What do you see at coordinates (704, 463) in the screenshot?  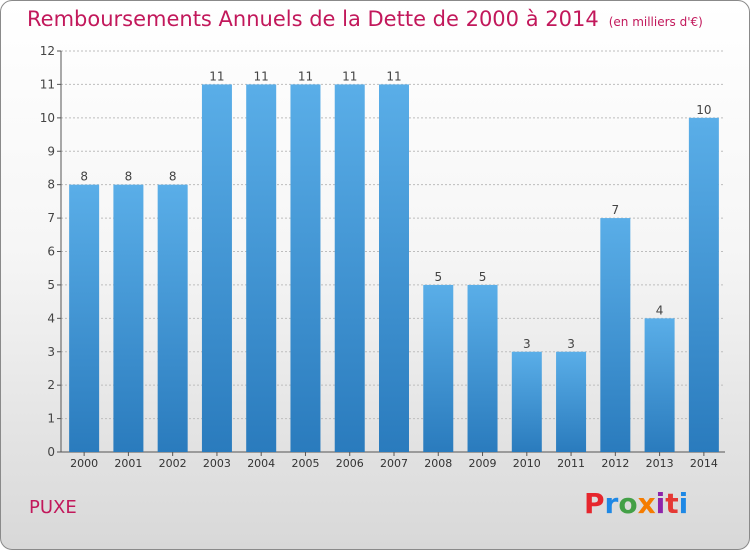 I see `x-tick-label: 2014` at bounding box center [704, 463].